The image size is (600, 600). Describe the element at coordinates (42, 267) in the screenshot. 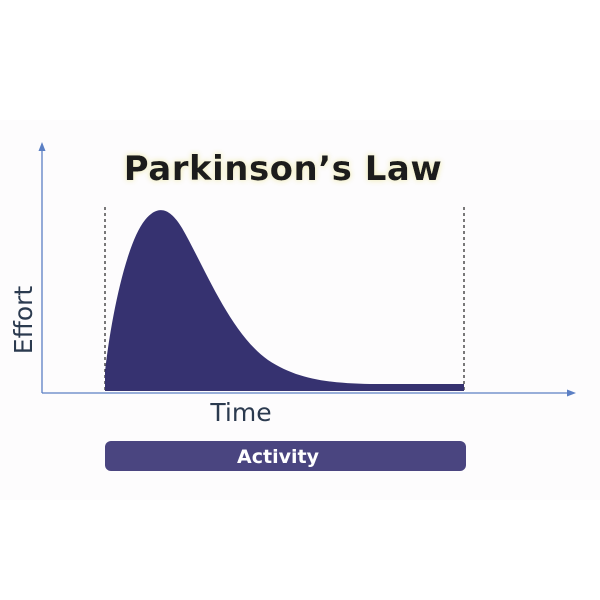

I see `y-axis` at that location.